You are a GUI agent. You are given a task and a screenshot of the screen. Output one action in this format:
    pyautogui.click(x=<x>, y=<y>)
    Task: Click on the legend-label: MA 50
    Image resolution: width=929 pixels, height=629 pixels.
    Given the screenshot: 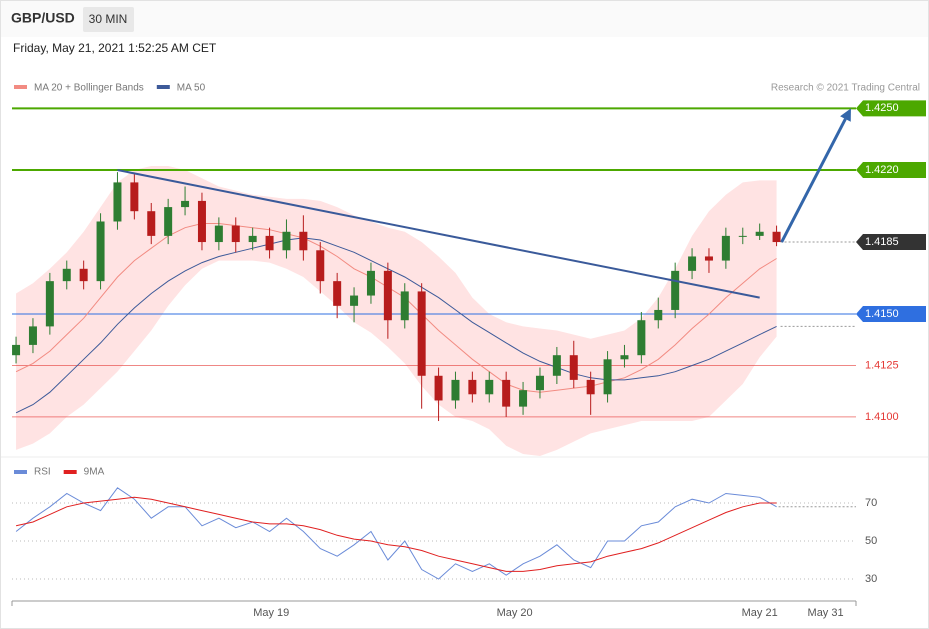 What is the action you would take?
    pyautogui.click(x=191, y=88)
    